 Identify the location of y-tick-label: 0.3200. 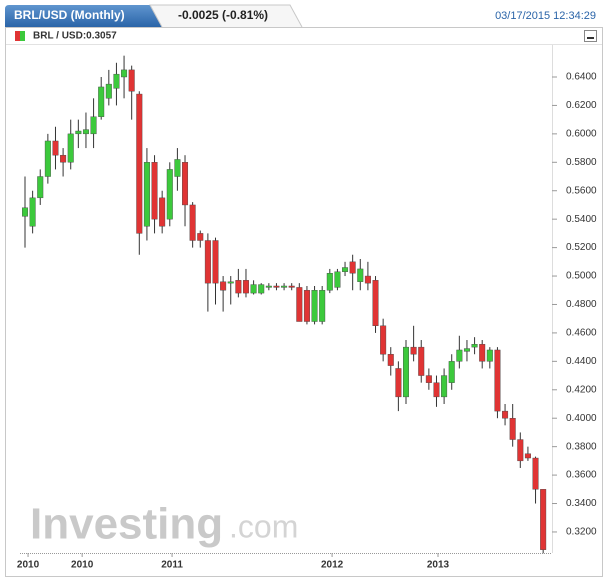
(581, 532).